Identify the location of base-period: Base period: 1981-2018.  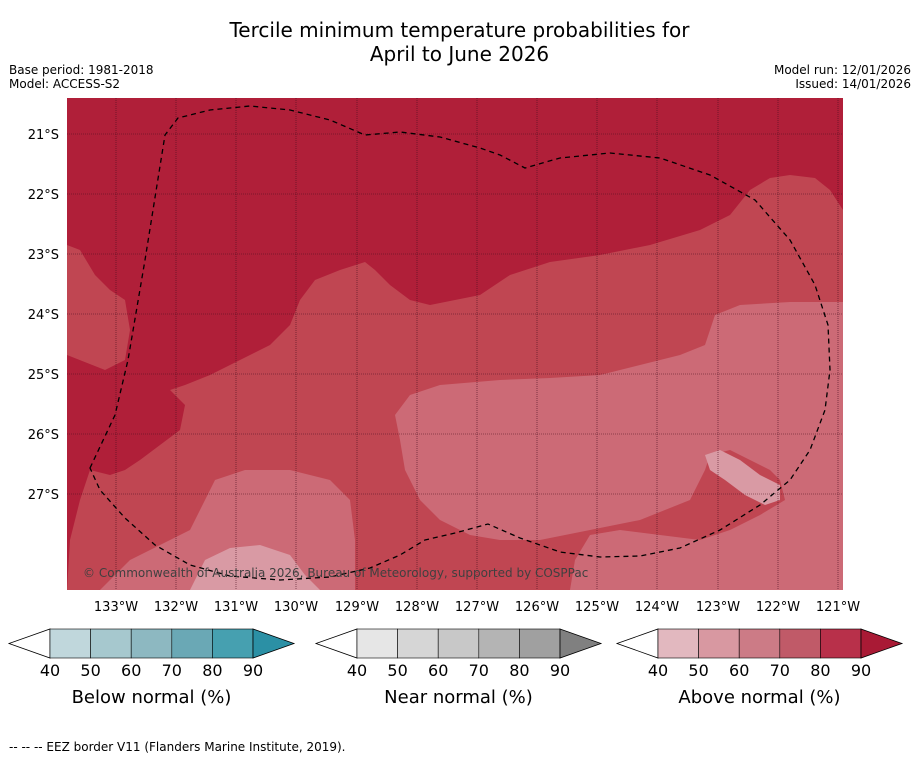
(81, 70).